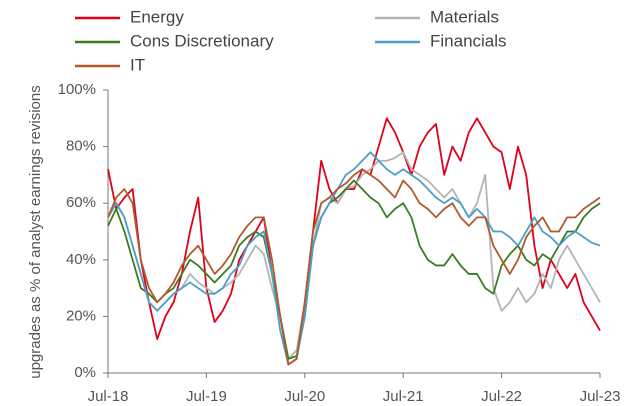  I want to click on x-tick-label: Jul-21, so click(403, 396).